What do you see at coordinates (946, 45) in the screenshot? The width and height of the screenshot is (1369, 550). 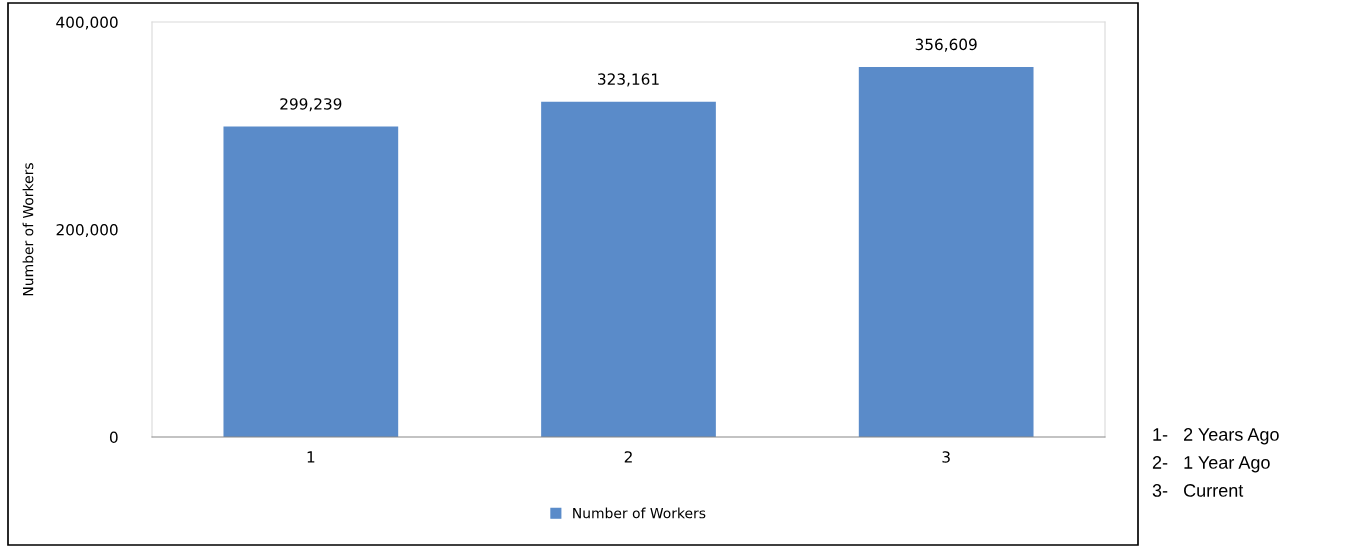 I see `data-label: 356,609` at bounding box center [946, 45].